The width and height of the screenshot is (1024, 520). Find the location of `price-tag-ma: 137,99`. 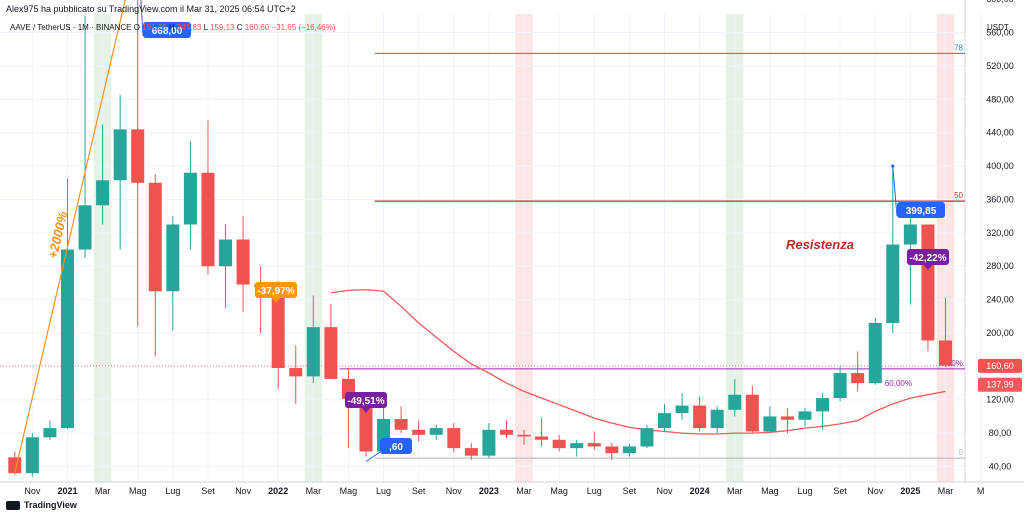

price-tag-ma: 137,99 is located at coordinates (1000, 384).